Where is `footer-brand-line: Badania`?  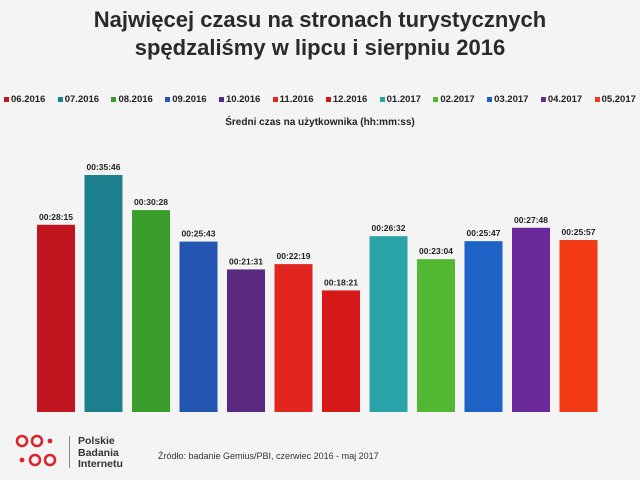
footer-brand-line: Badania is located at coordinates (98, 452).